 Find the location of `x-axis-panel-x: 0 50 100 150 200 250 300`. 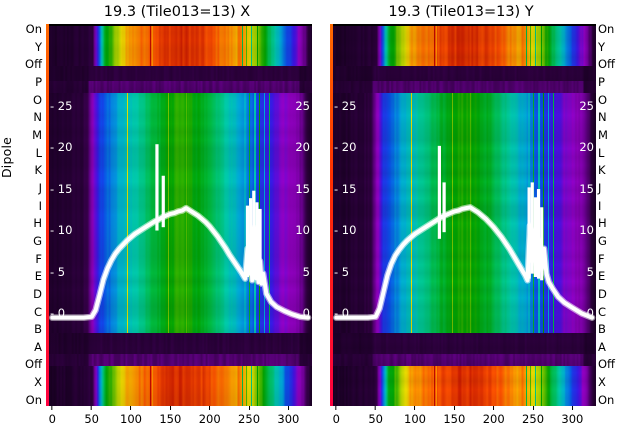

x-axis-panel-x: 0 50 100 150 200 250 300 is located at coordinates (179, 421).